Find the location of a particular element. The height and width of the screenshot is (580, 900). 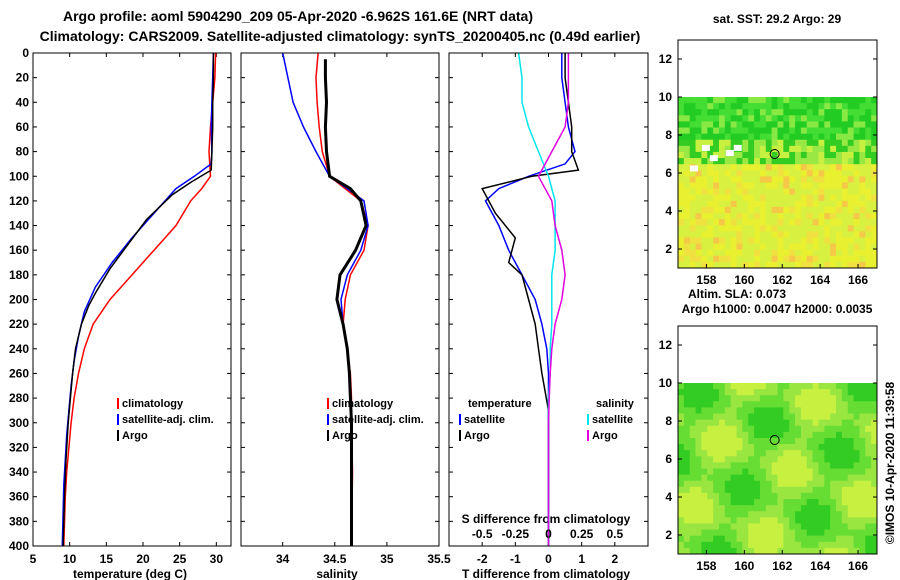

sla-lat-tick-label: 4 is located at coordinates (668, 497).